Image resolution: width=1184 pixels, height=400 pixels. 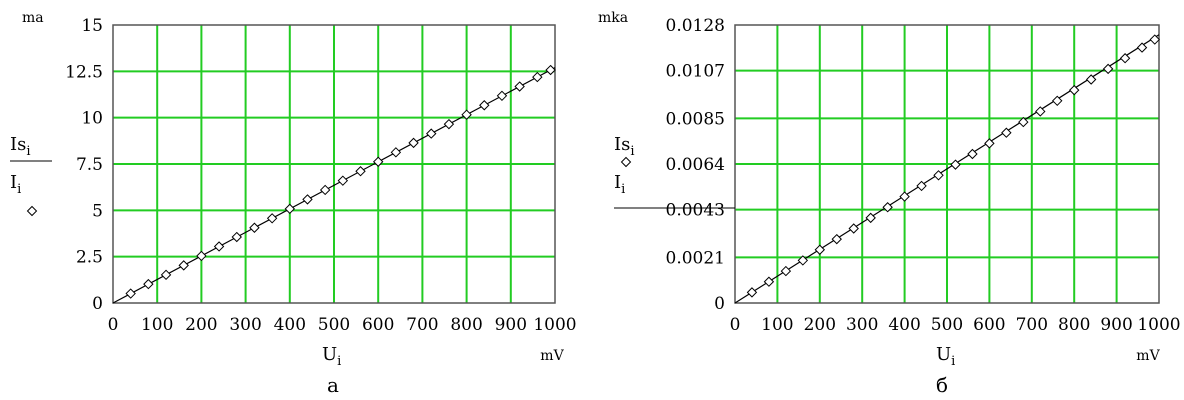 I want to click on y-tick-label: 0.0043, so click(x=695, y=211).